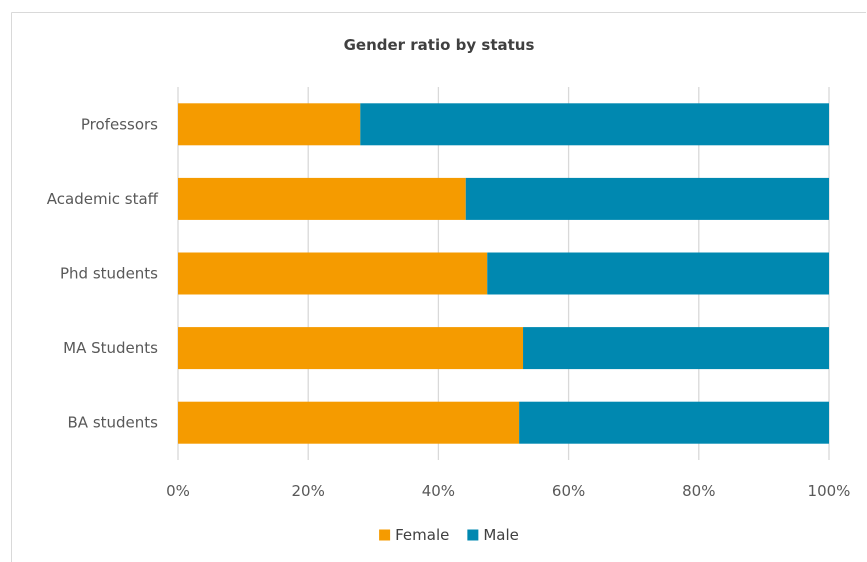  I want to click on bar-male-phd-students, so click(658, 273).